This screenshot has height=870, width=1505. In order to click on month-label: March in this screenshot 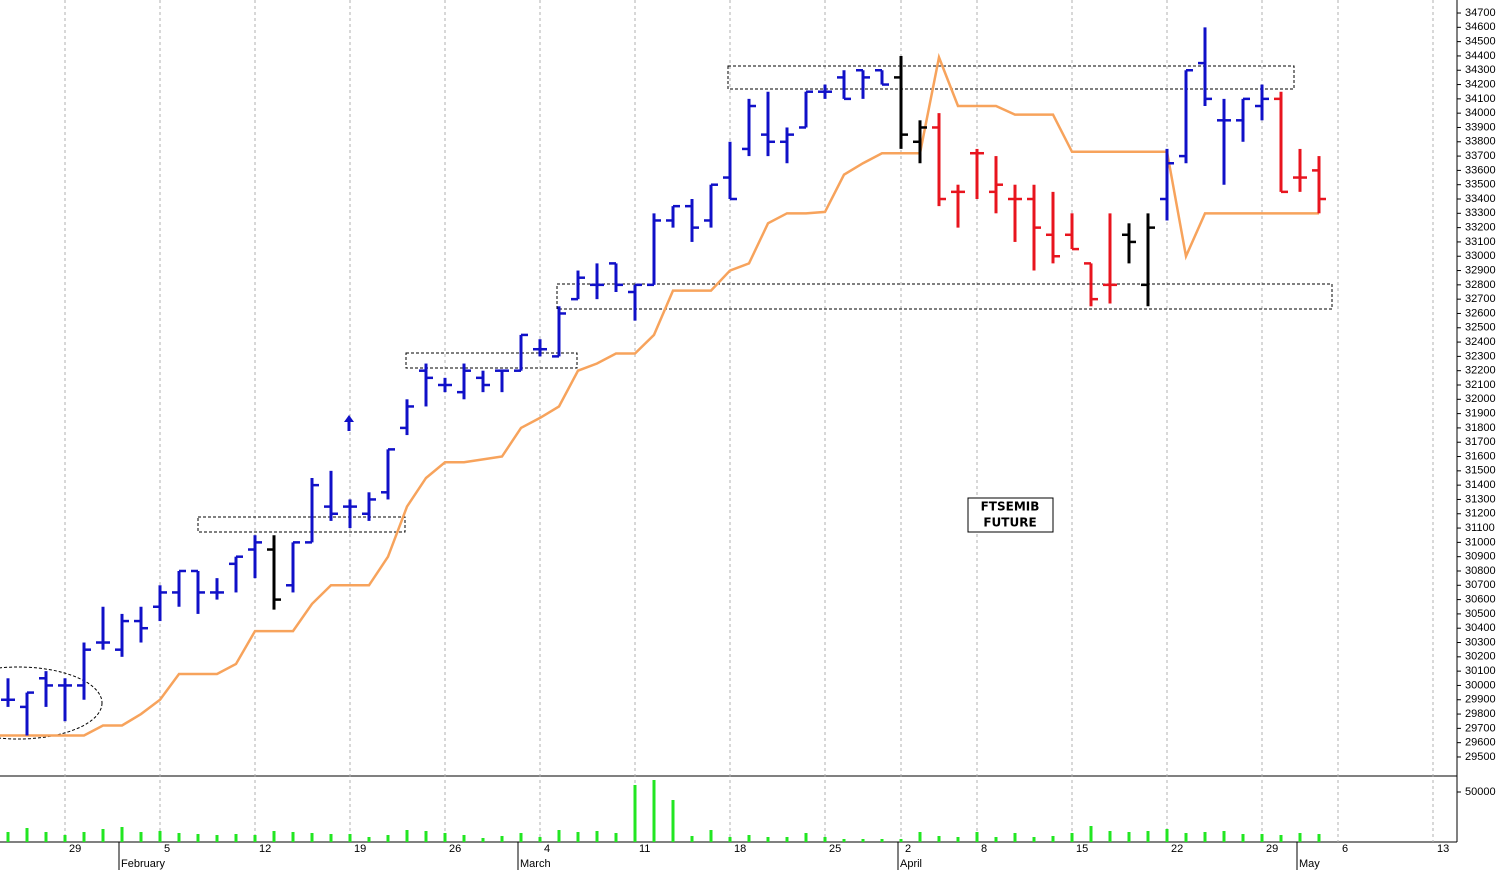, I will do `click(535, 864)`.